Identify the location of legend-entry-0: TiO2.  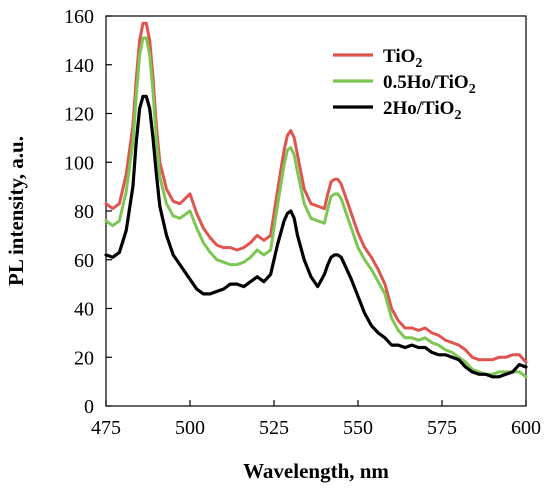
(402, 58).